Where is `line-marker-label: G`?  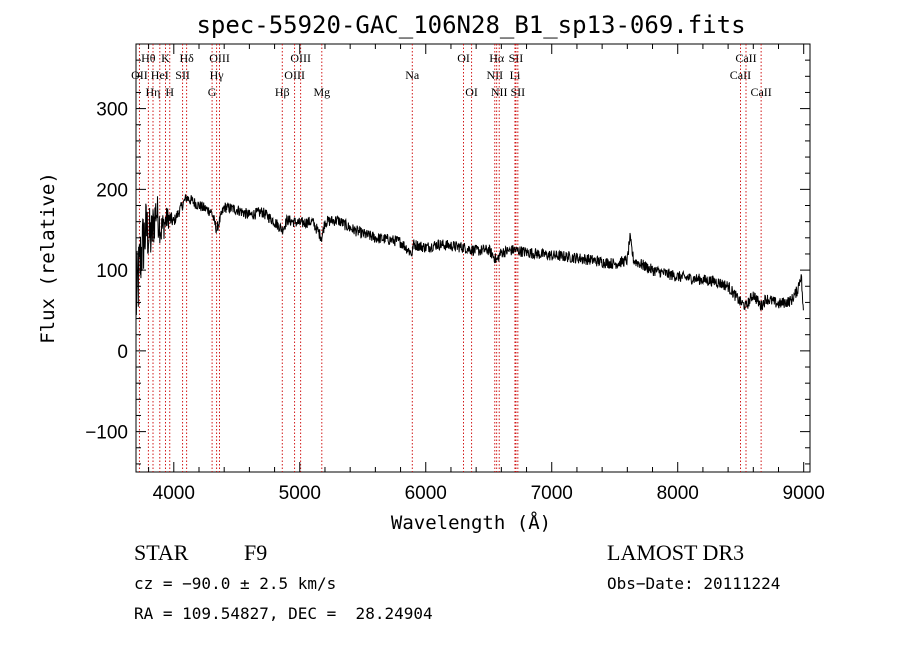 line-marker-label: G is located at coordinates (212, 92).